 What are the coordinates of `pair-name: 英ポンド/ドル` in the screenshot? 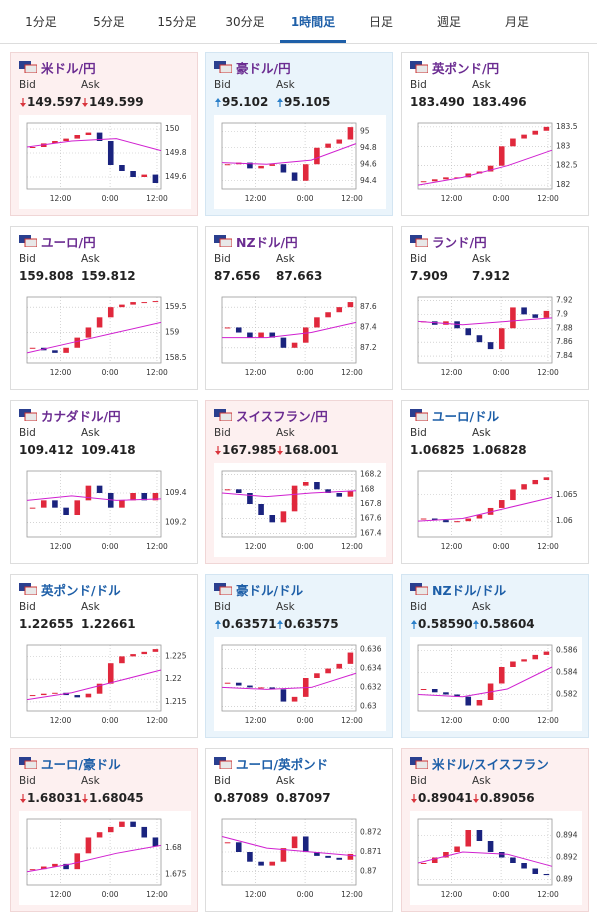 It's located at (81, 590).